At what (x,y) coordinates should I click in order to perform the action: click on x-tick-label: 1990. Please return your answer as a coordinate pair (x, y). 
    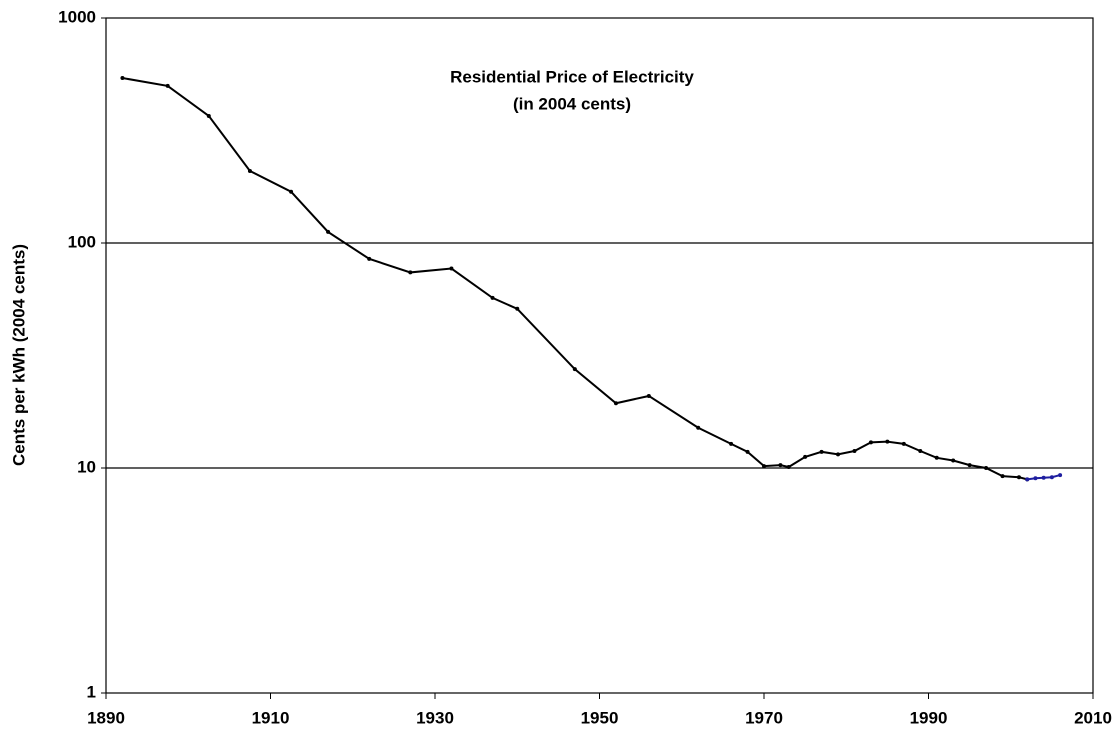
    Looking at the image, I should click on (929, 717).